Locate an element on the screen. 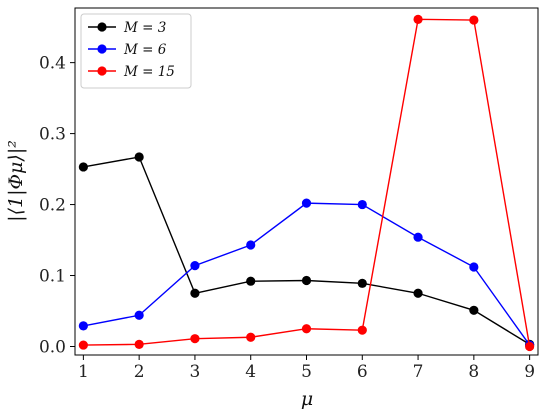 The width and height of the screenshot is (550, 414). y-axis-label: |⟨1|Φμ⟩|² is located at coordinates (16, 181).